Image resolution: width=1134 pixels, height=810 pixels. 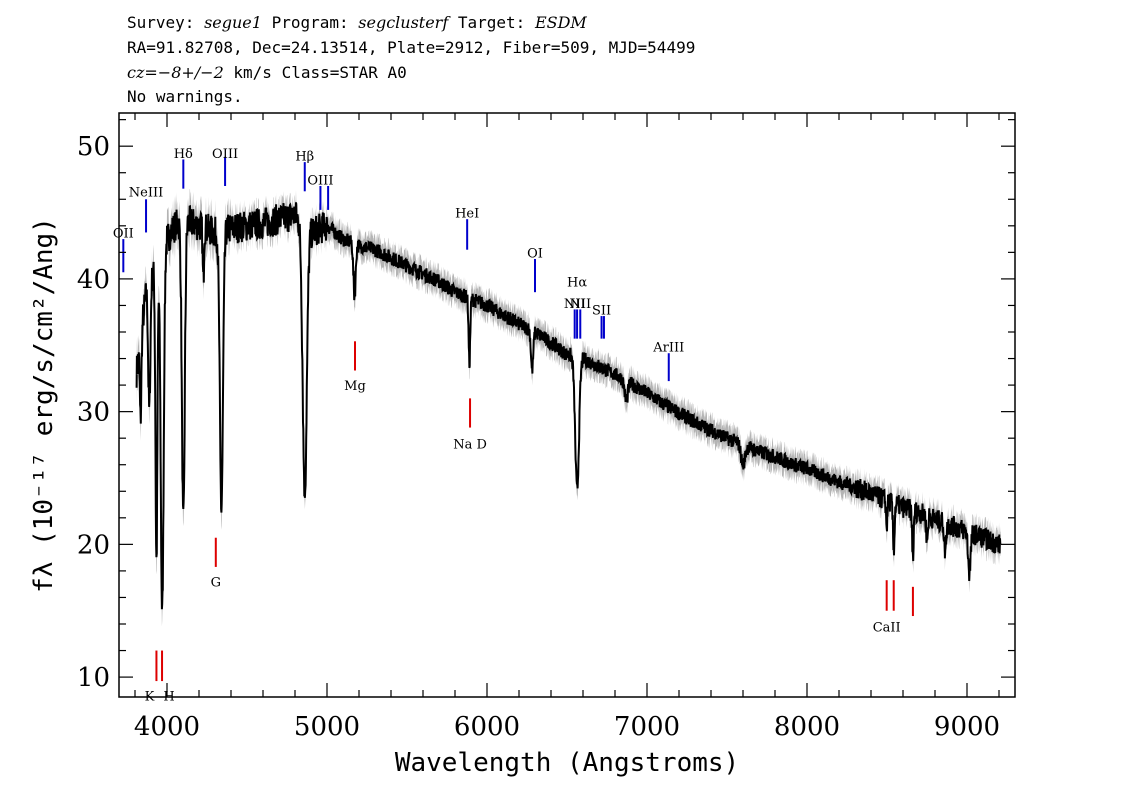 I want to click on emission-line-label: OII, so click(x=123, y=233).